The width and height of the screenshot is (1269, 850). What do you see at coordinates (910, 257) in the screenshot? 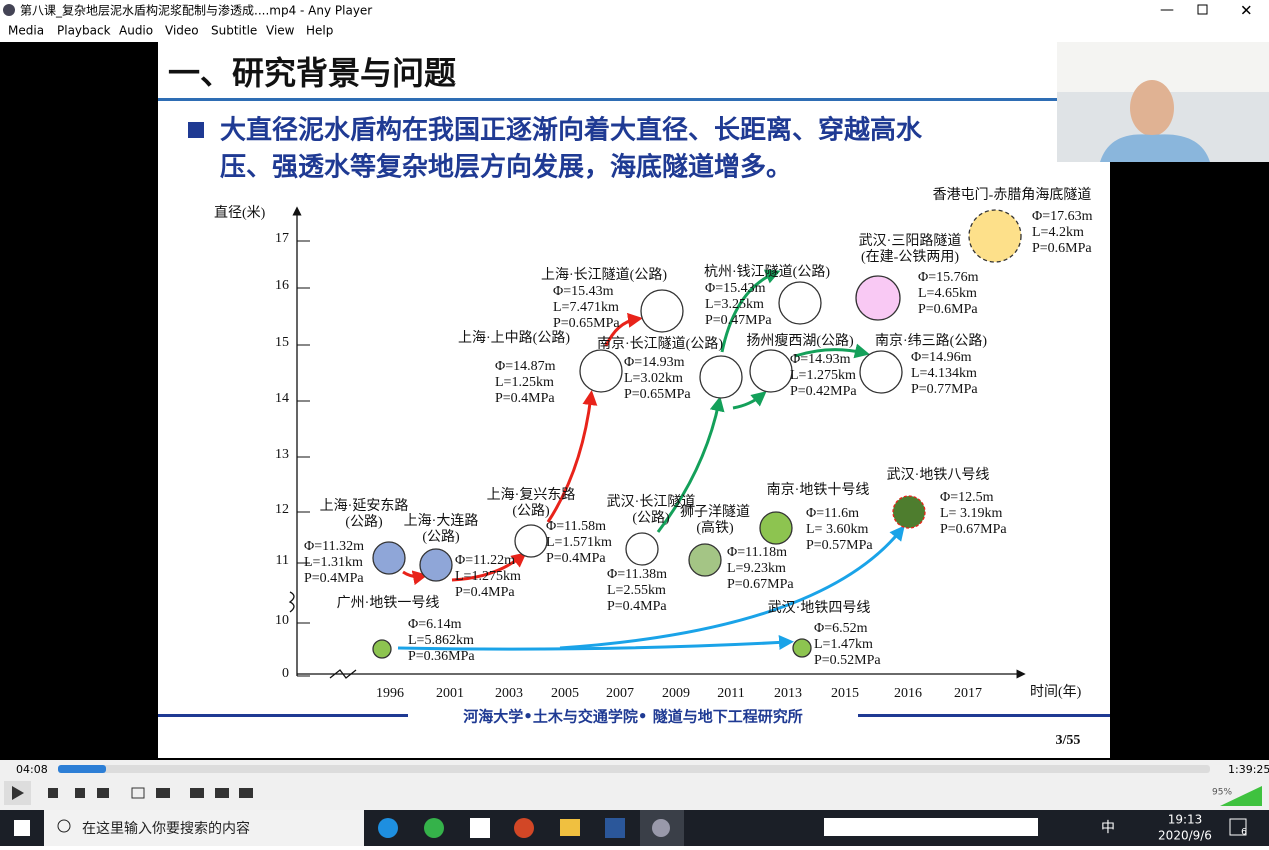
I see `tunnel-name: (在建-公铁两用)` at bounding box center [910, 257].